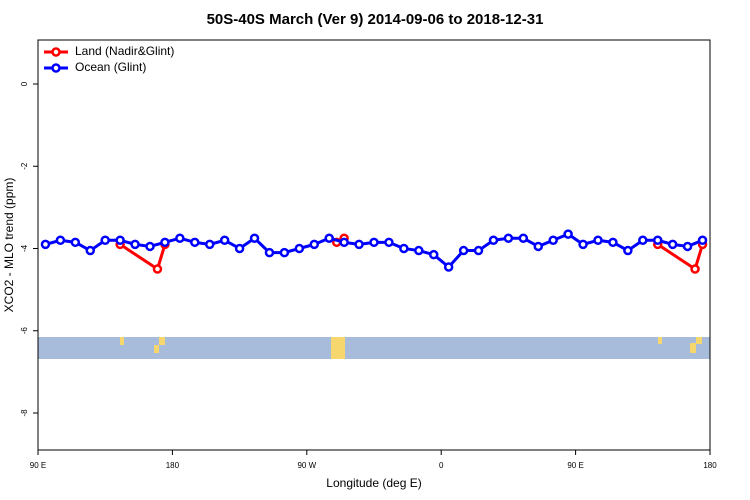 This screenshot has width=750, height=500. What do you see at coordinates (24, 248) in the screenshot?
I see `y-tick-label: -4` at bounding box center [24, 248].